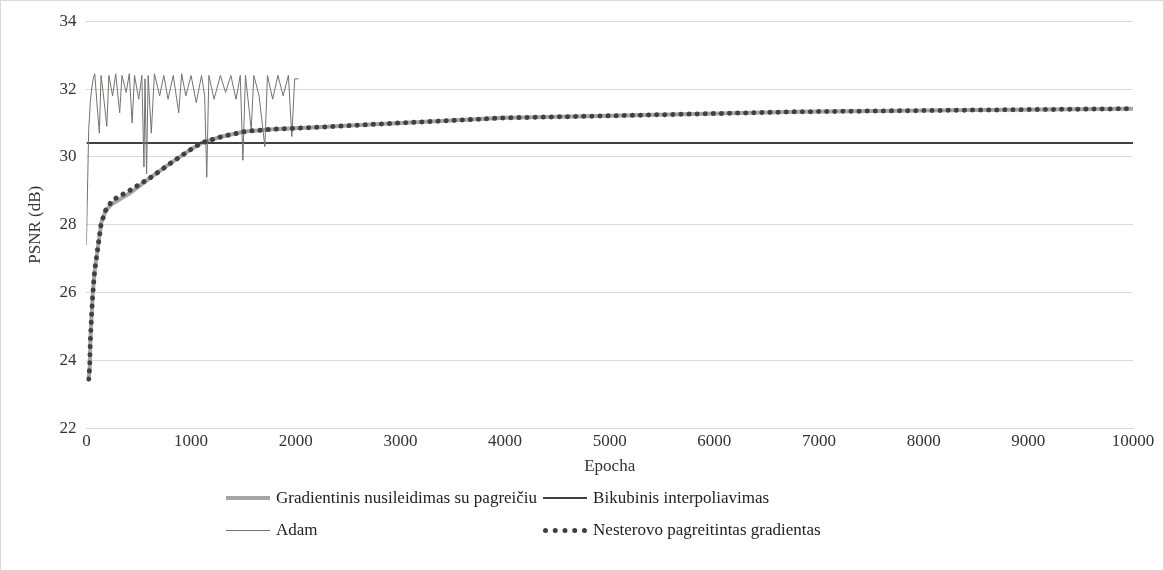 The height and width of the screenshot is (571, 1164). I want to click on x-tick-label: 1000, so click(191, 440).